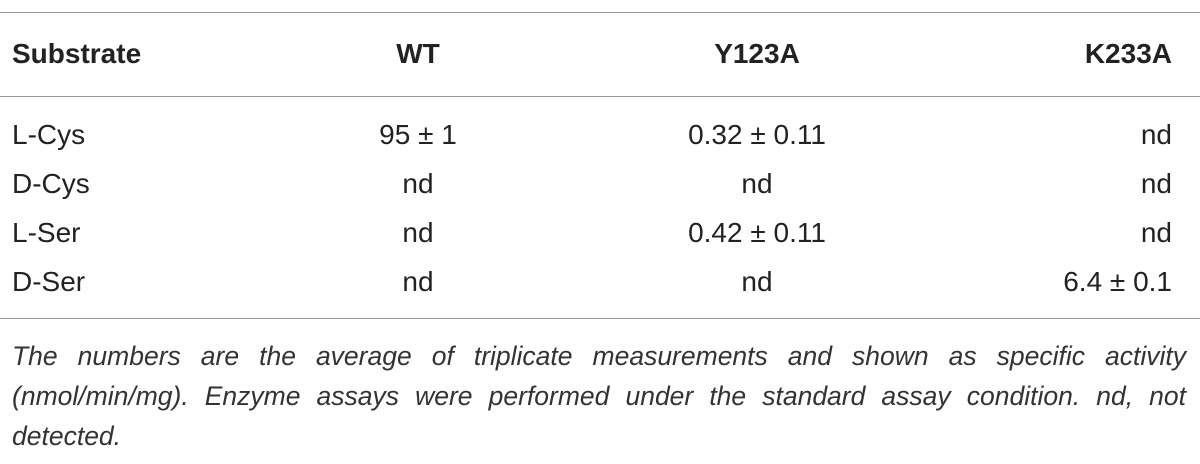 The width and height of the screenshot is (1200, 464). Describe the element at coordinates (600, 318) in the screenshot. I see `bottom-rule` at that location.